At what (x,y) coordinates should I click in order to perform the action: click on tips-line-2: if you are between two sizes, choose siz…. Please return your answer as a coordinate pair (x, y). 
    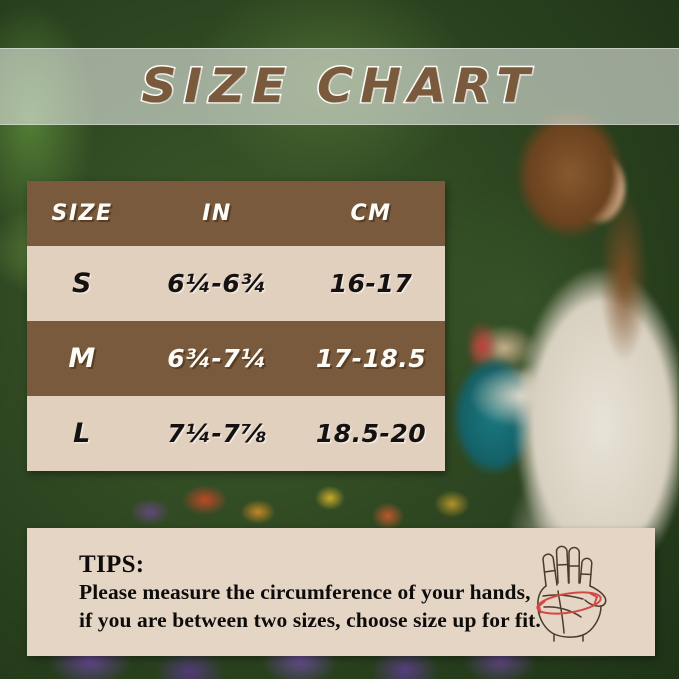
    Looking at the image, I should click on (310, 619).